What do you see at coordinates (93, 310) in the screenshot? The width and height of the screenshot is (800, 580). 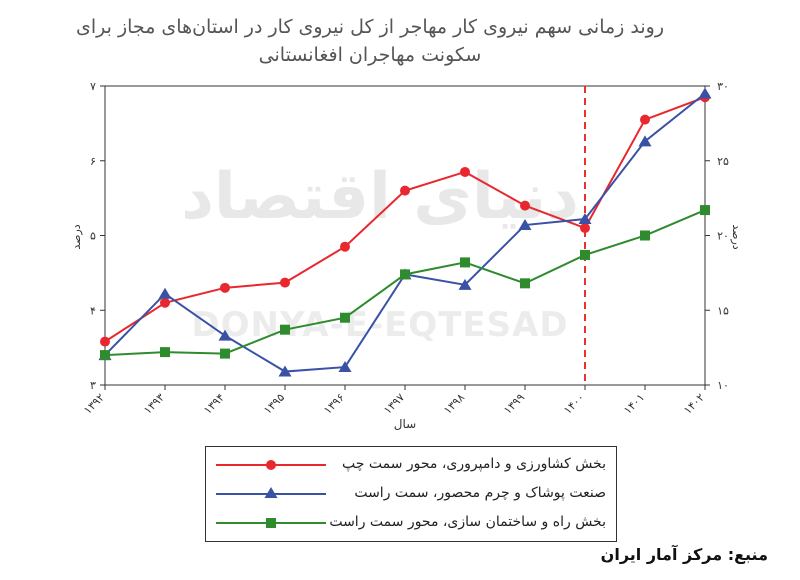 I see `y-left-tick-label: ۴` at bounding box center [93, 310].